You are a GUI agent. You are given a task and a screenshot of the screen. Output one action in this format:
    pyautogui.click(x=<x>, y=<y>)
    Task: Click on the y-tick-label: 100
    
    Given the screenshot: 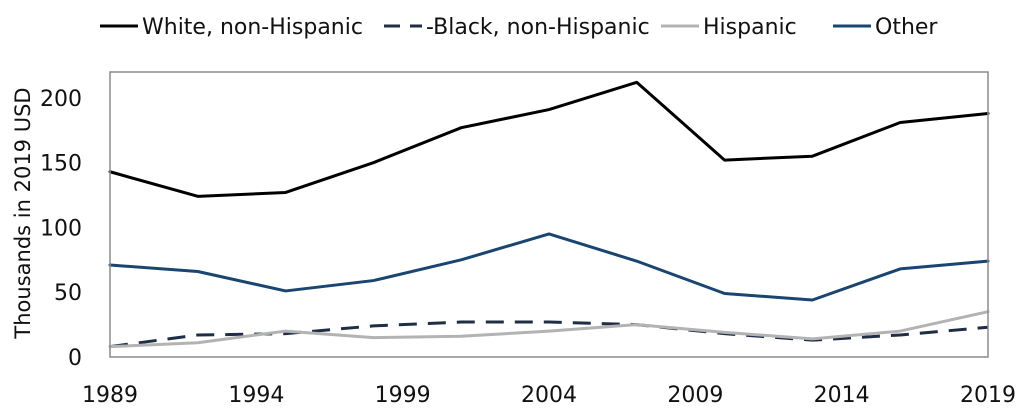 What is the action you would take?
    pyautogui.click(x=61, y=228)
    